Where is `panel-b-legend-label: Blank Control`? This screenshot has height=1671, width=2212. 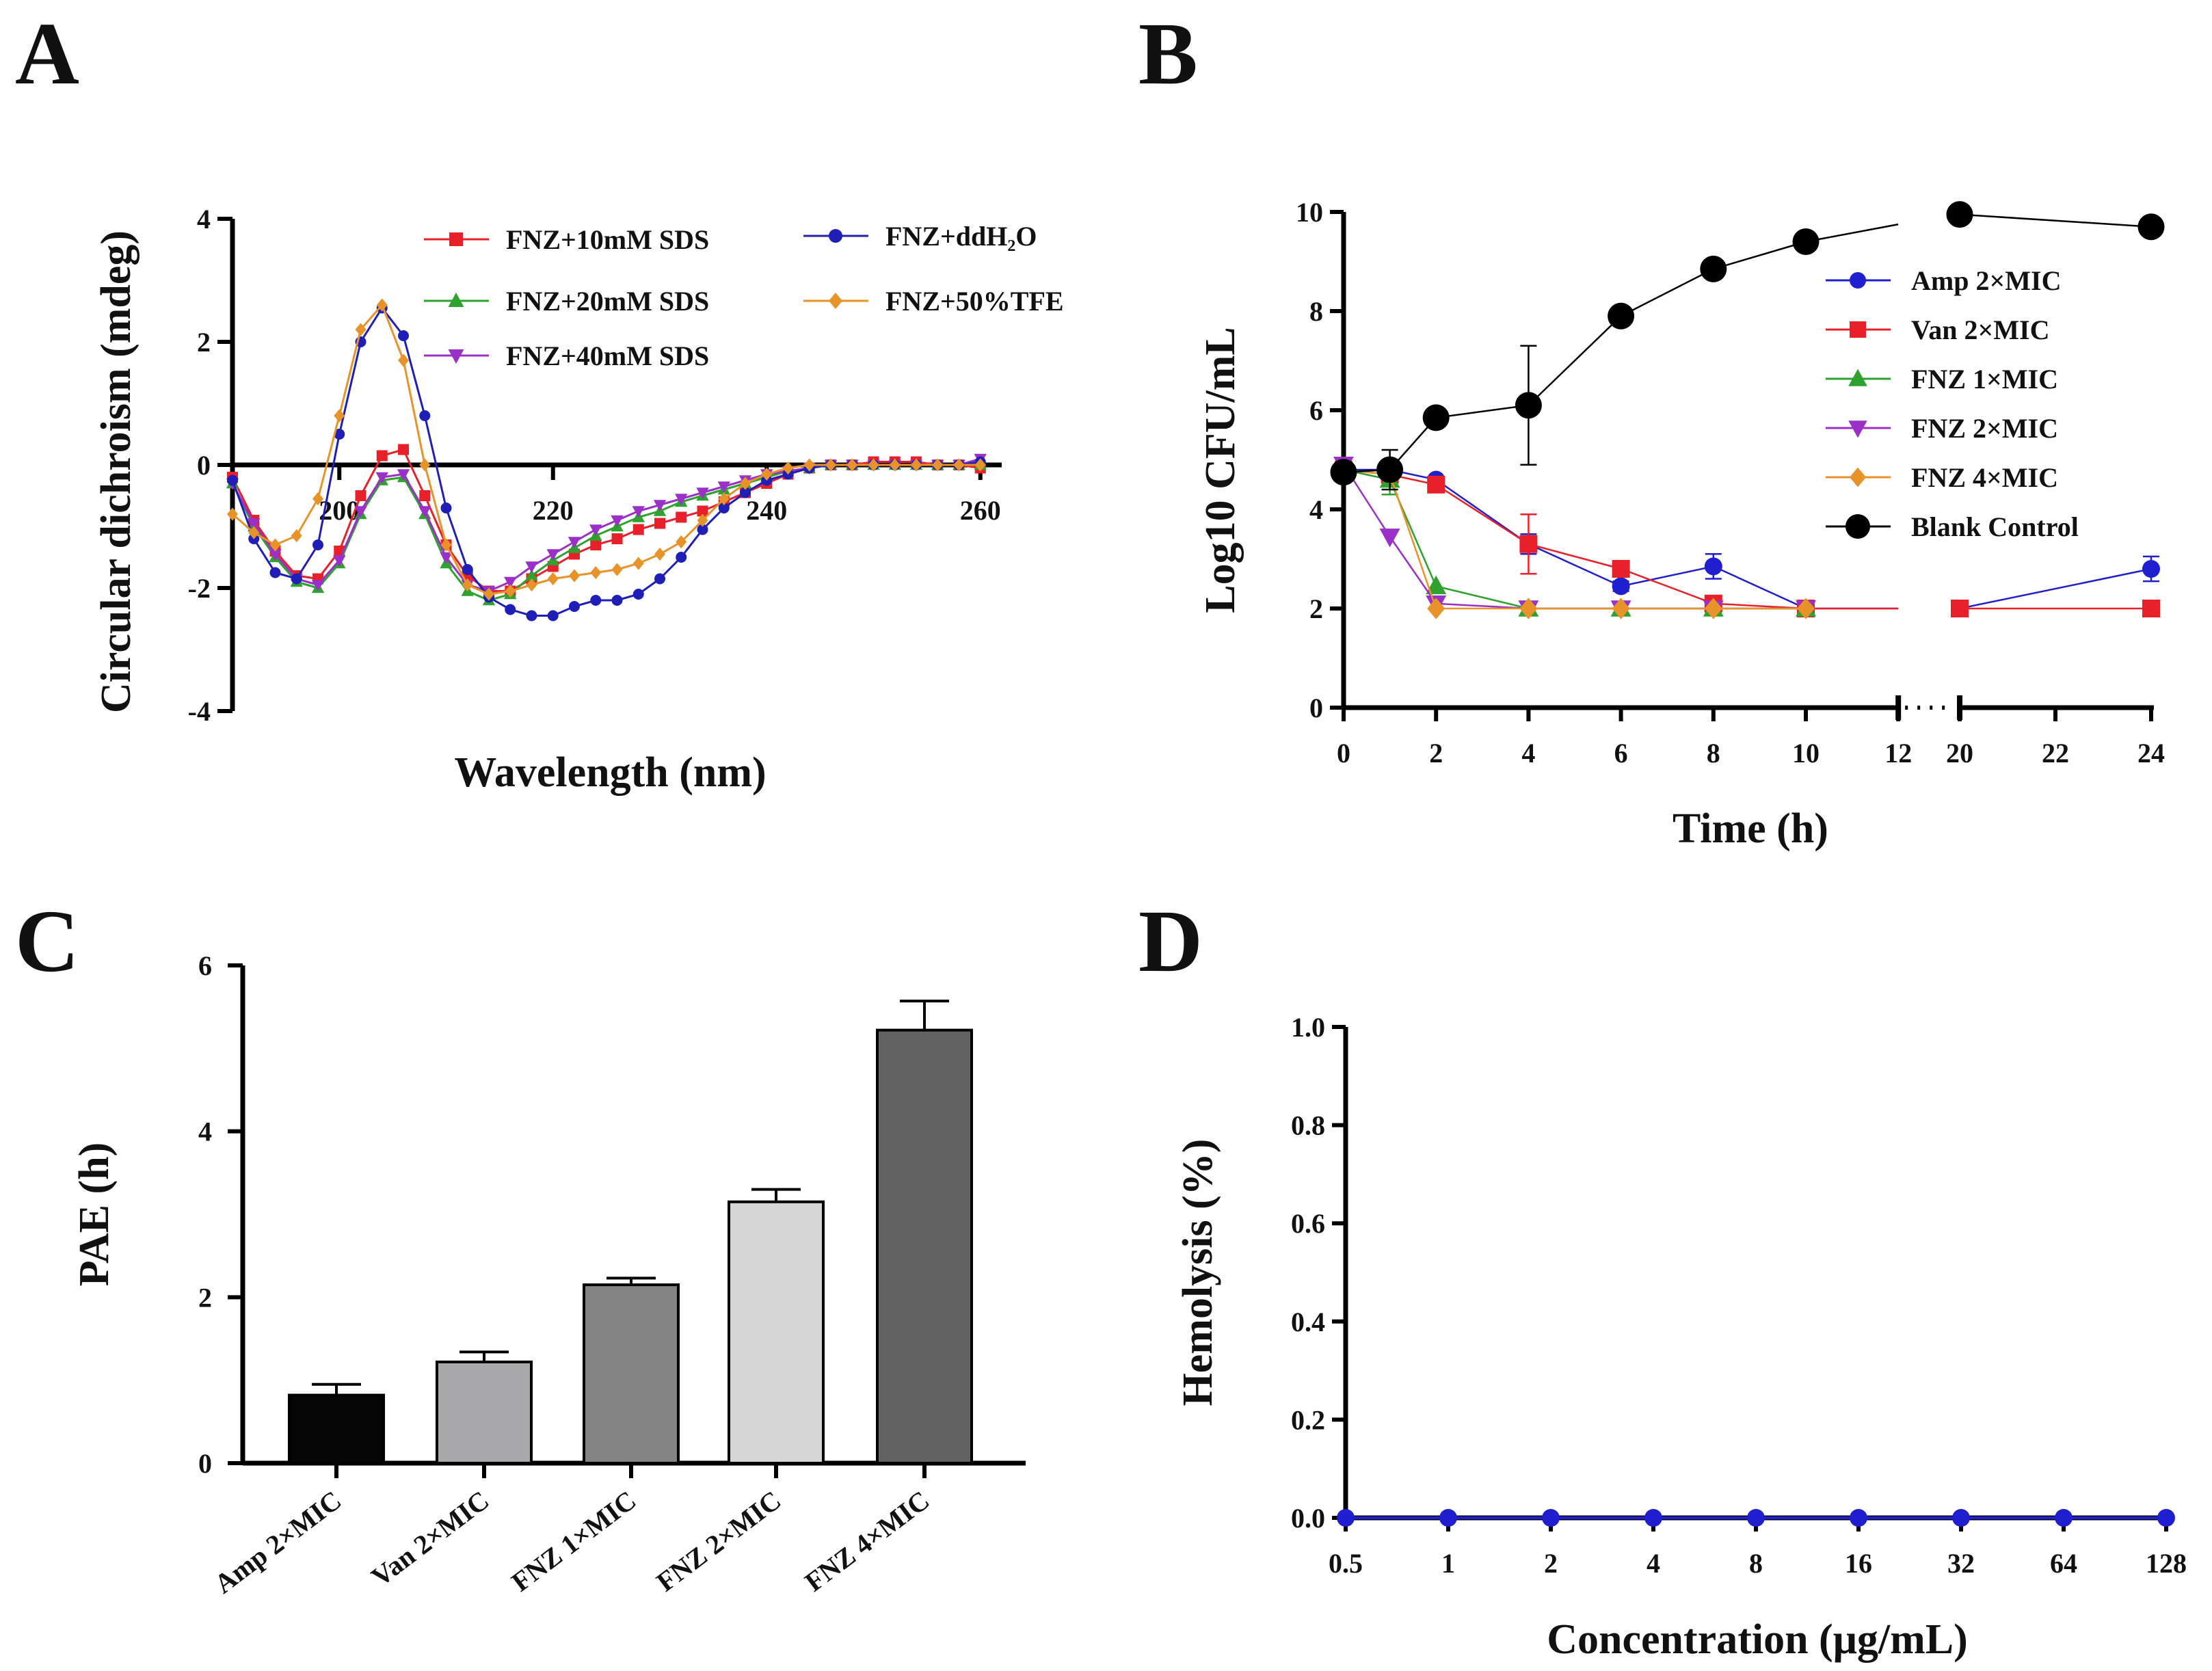
panel-b-legend-label: Blank Control is located at coordinates (1995, 526).